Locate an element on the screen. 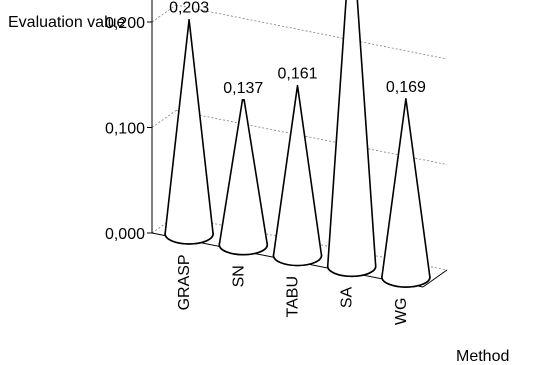 The width and height of the screenshot is (533, 365). y-axis-title: Evaluation value is located at coordinates (67, 22).